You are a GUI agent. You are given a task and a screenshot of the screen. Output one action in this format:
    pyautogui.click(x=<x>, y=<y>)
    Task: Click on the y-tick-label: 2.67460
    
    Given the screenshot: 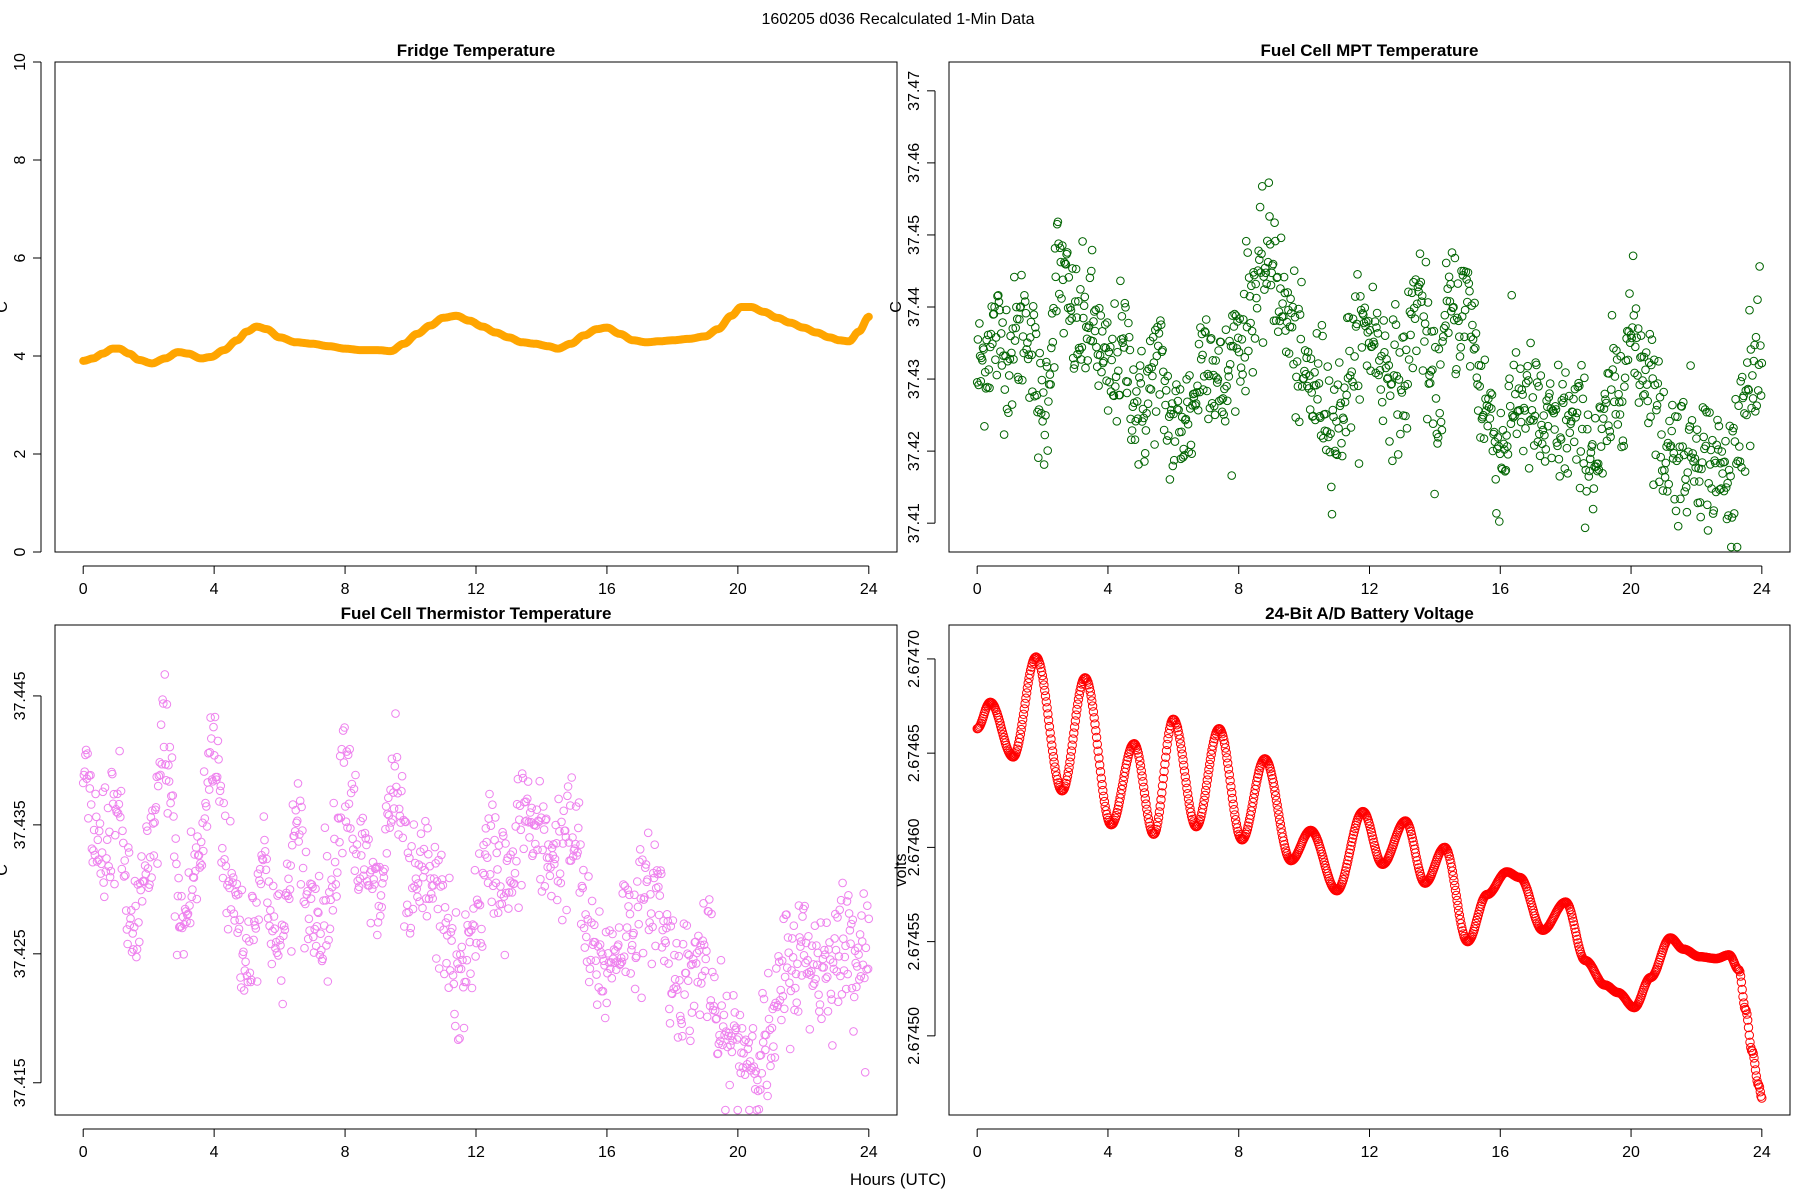 What is the action you would take?
    pyautogui.click(x=914, y=847)
    